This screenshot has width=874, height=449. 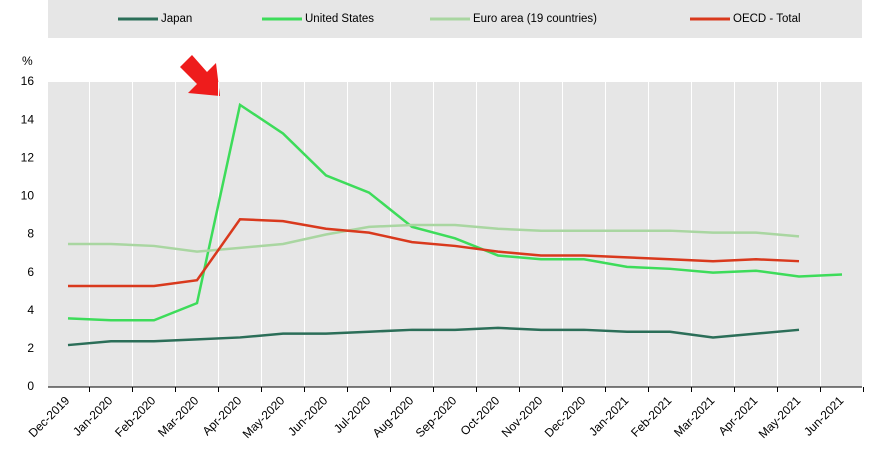 I want to click on legend-label: OECD - Total, so click(x=767, y=19).